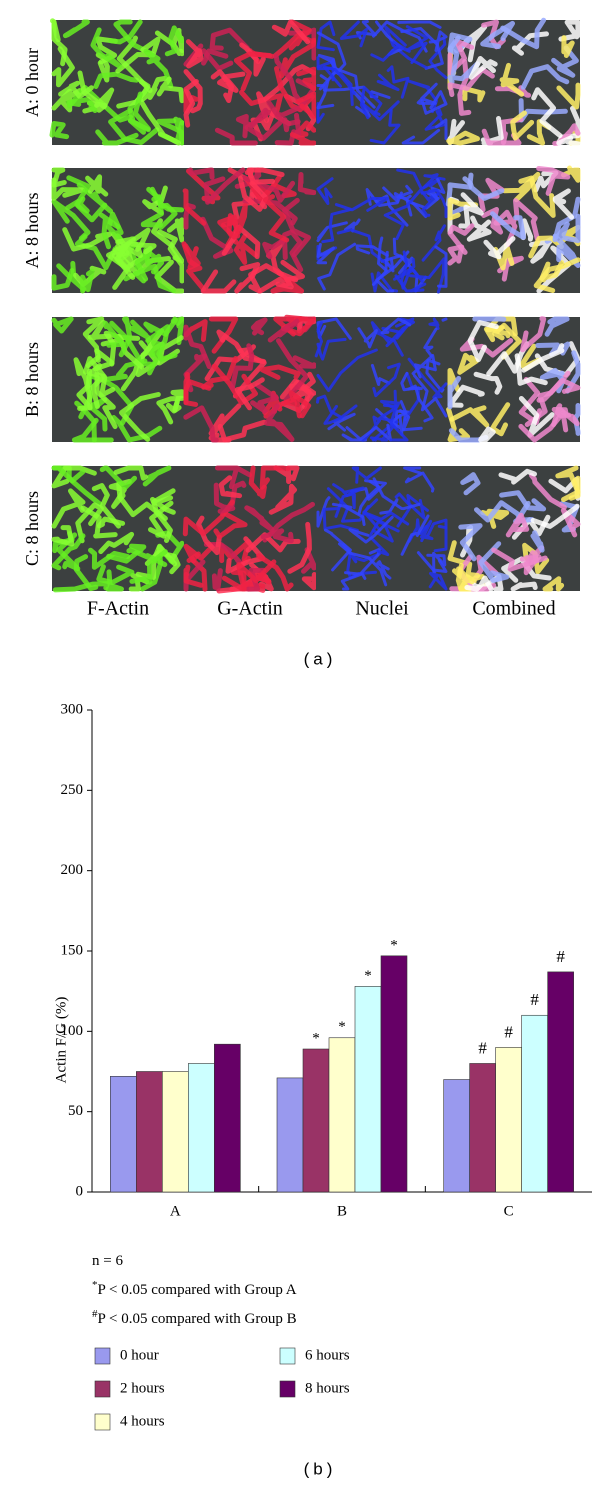 The image size is (600, 1488). I want to click on legend-label: 2 hours, so click(142, 1388).